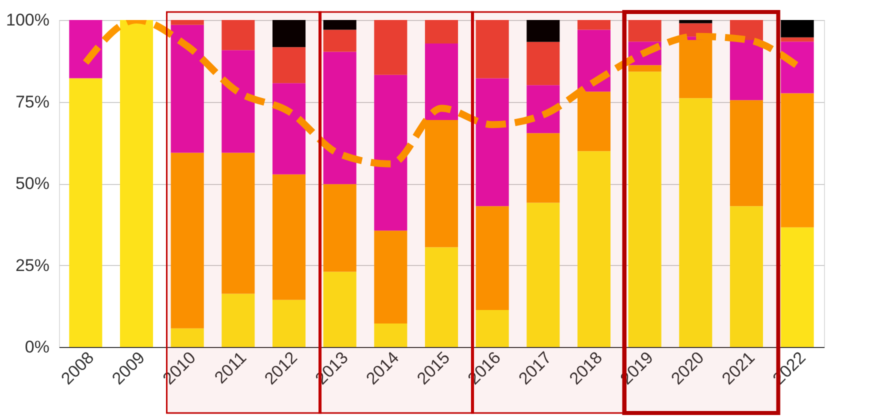 This screenshot has height=416, width=875. Describe the element at coordinates (28, 20) in the screenshot. I see `y-tick-label: 100%` at that location.